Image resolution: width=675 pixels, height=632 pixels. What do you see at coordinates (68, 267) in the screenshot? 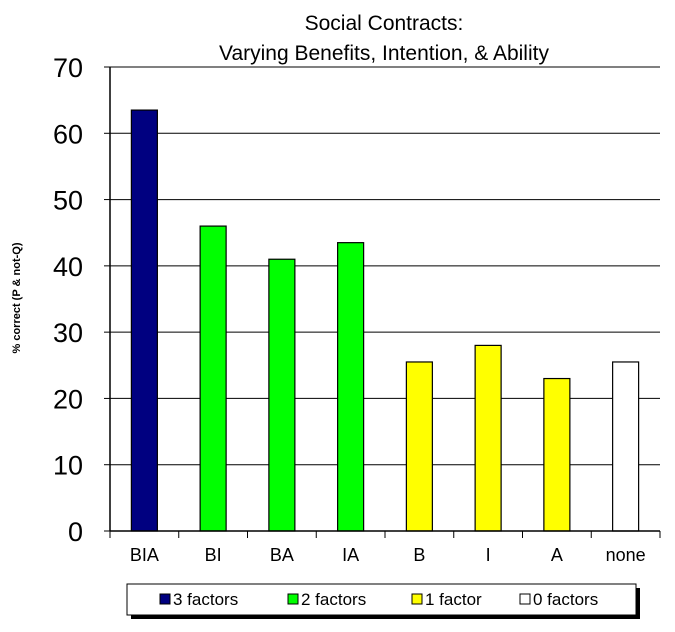
I see `y-tick-label: 40` at bounding box center [68, 267].